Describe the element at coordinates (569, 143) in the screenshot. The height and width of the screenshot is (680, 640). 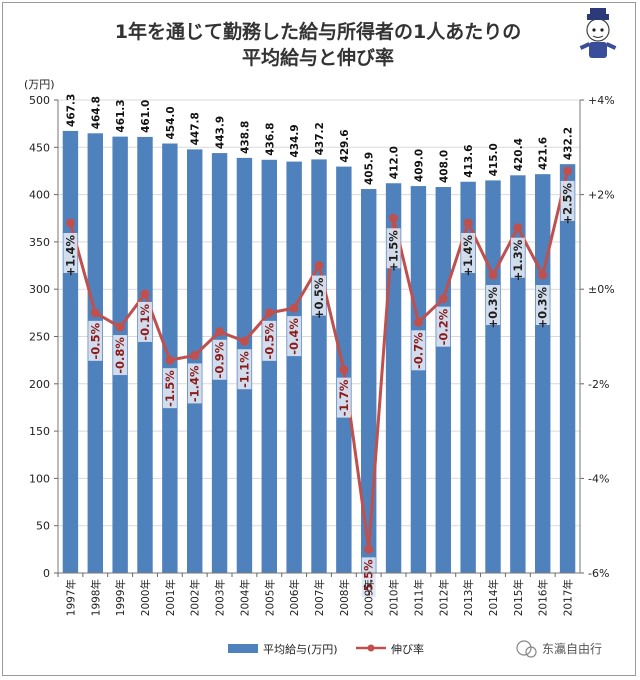
I see `bar-value-label: 432.2` at that location.